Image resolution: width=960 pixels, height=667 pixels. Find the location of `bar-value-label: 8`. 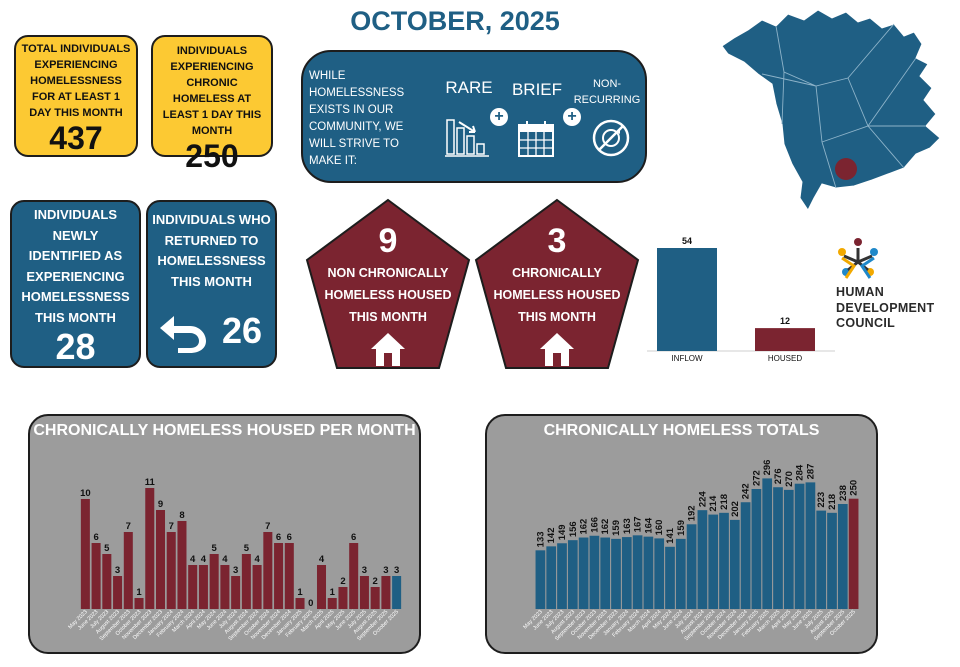

bar-value-label: 8 is located at coordinates (181, 515).